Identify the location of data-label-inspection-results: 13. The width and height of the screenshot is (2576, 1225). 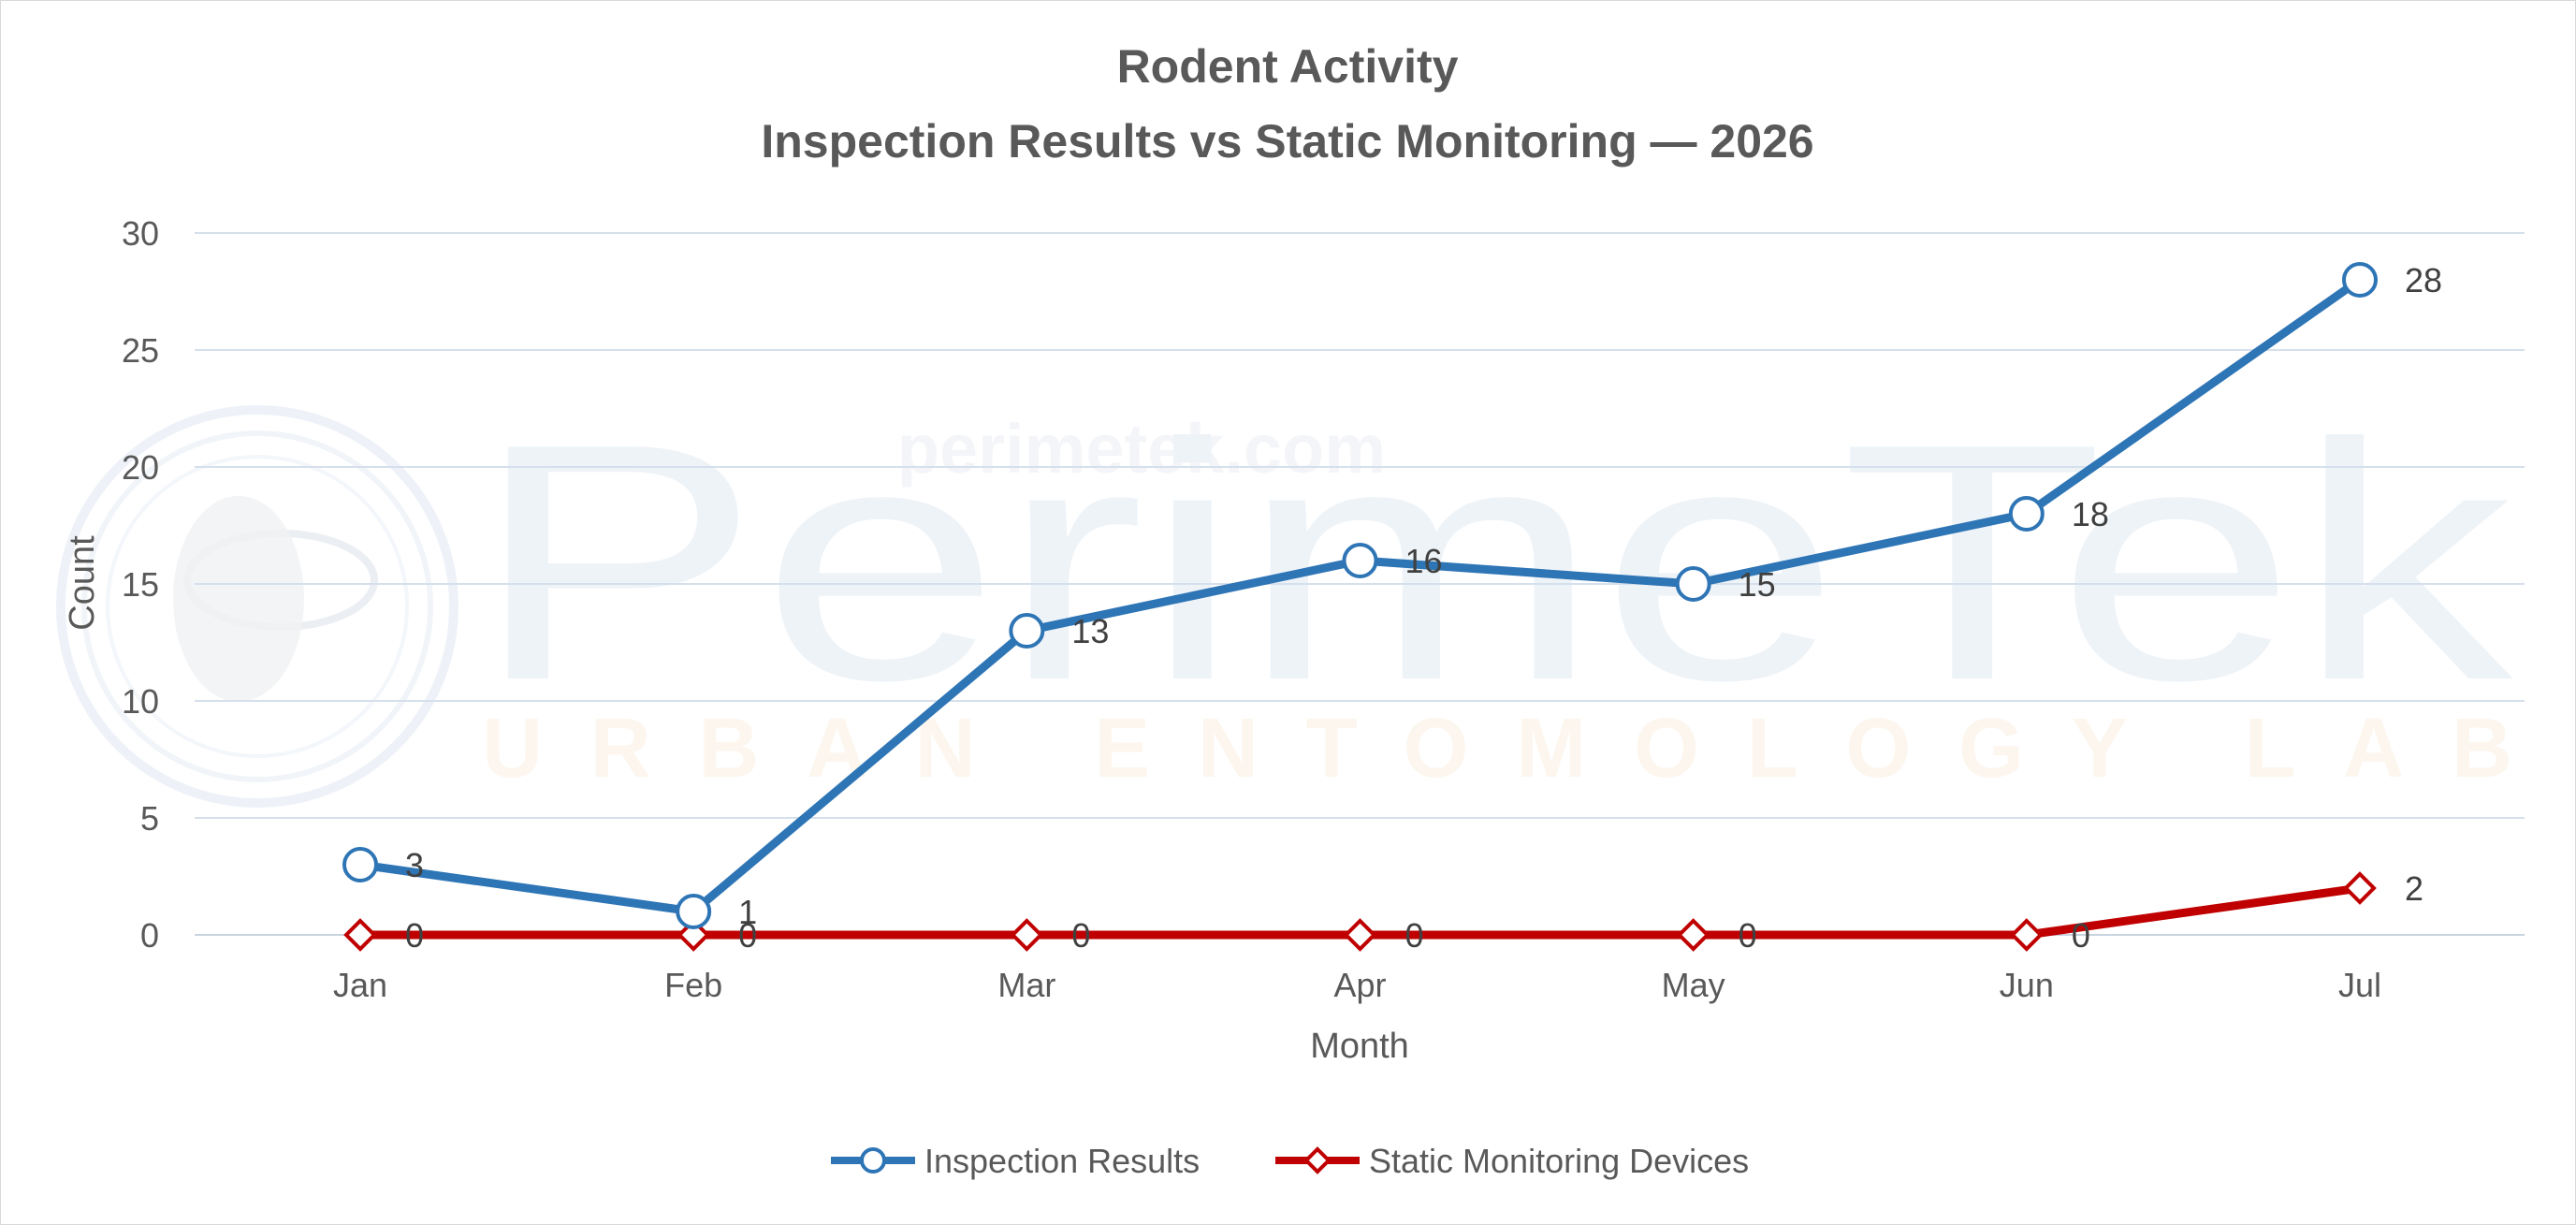
(1090, 631).